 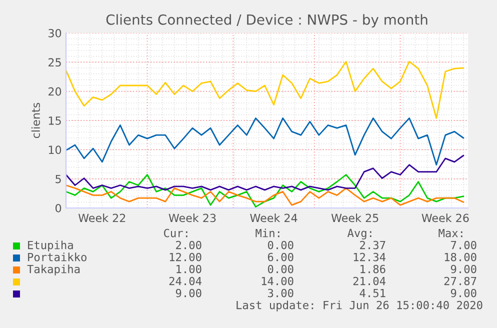 What do you see at coordinates (53, 270) in the screenshot?
I see `legend-label: Takapiha` at bounding box center [53, 270].